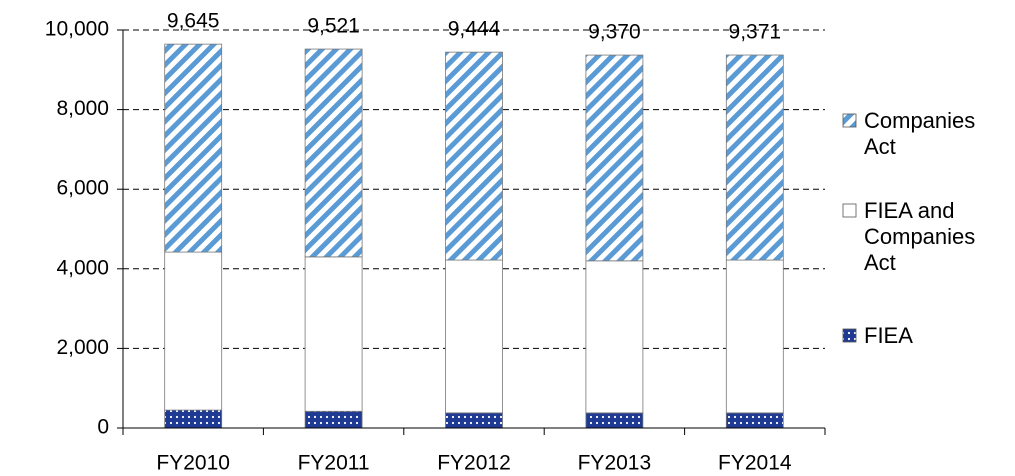  I want to click on legend-label: Companies Act, so click(920, 133).